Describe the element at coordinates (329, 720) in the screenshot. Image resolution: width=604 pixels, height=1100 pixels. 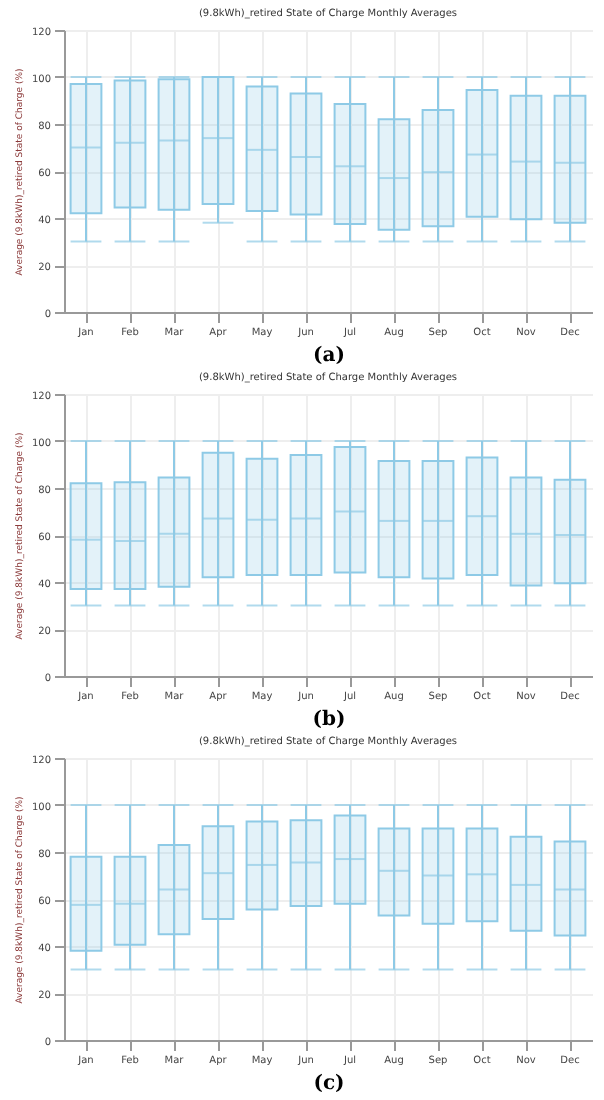
I see `x-axis-title: (b)` at that location.